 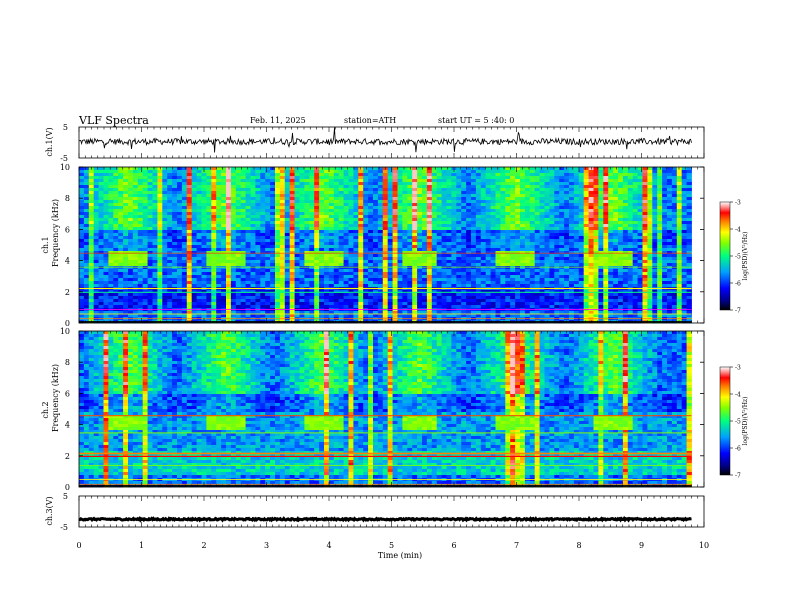 What do you see at coordinates (113, 120) in the screenshot?
I see `figure-title: VLF Spectra` at bounding box center [113, 120].